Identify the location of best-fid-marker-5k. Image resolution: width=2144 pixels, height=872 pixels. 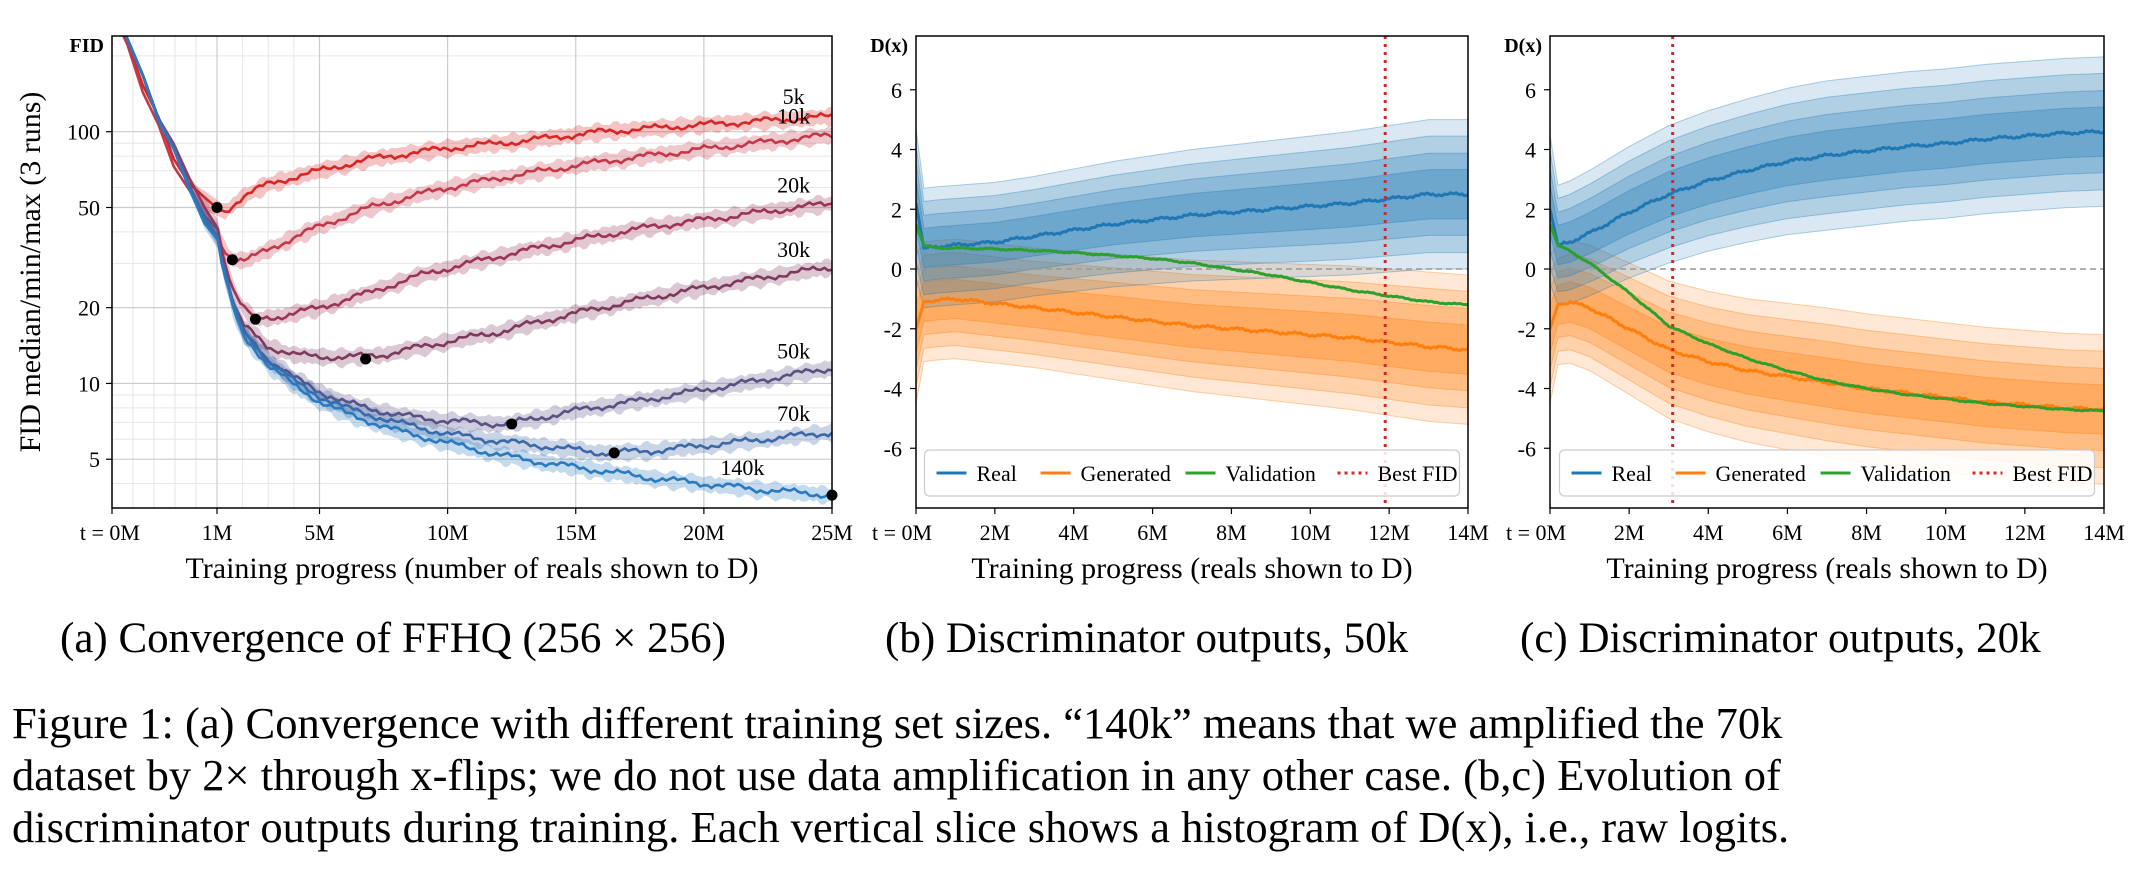
(217, 207).